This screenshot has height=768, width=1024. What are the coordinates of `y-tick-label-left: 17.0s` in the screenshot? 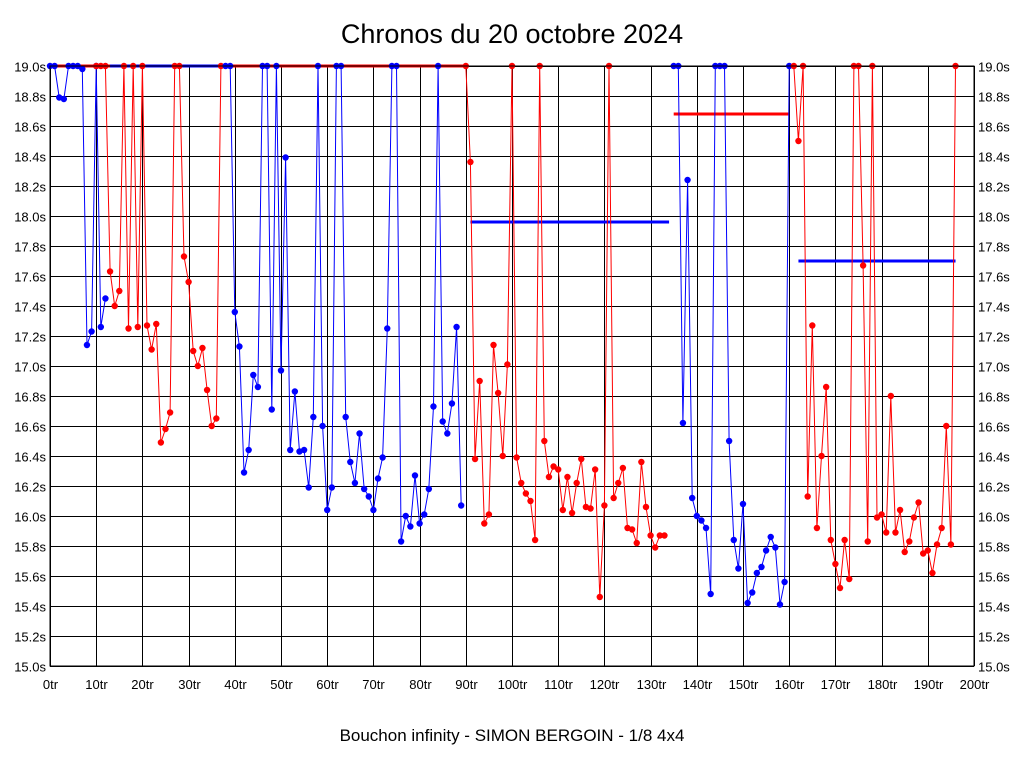 It's located at (30, 367).